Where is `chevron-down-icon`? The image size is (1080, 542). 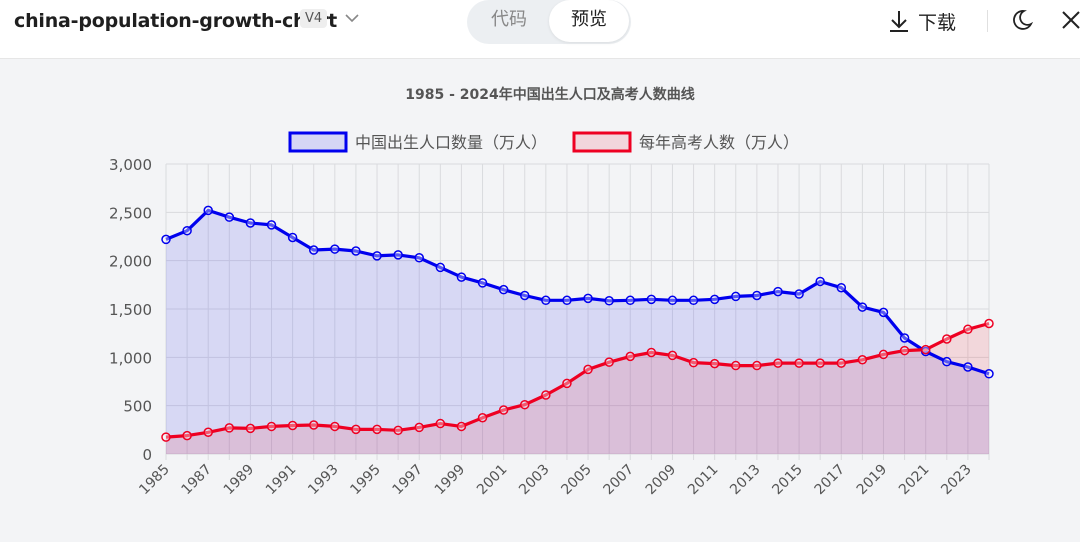 chevron-down-icon is located at coordinates (352, 18).